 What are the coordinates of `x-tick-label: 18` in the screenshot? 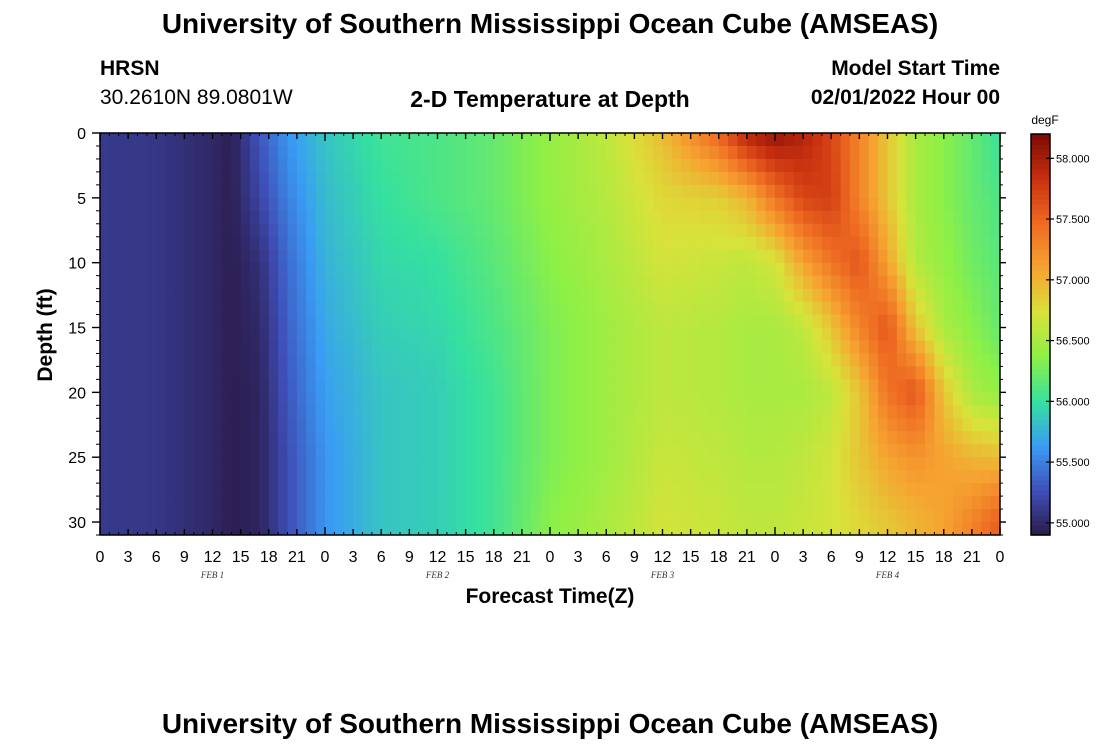 It's located at (719, 557).